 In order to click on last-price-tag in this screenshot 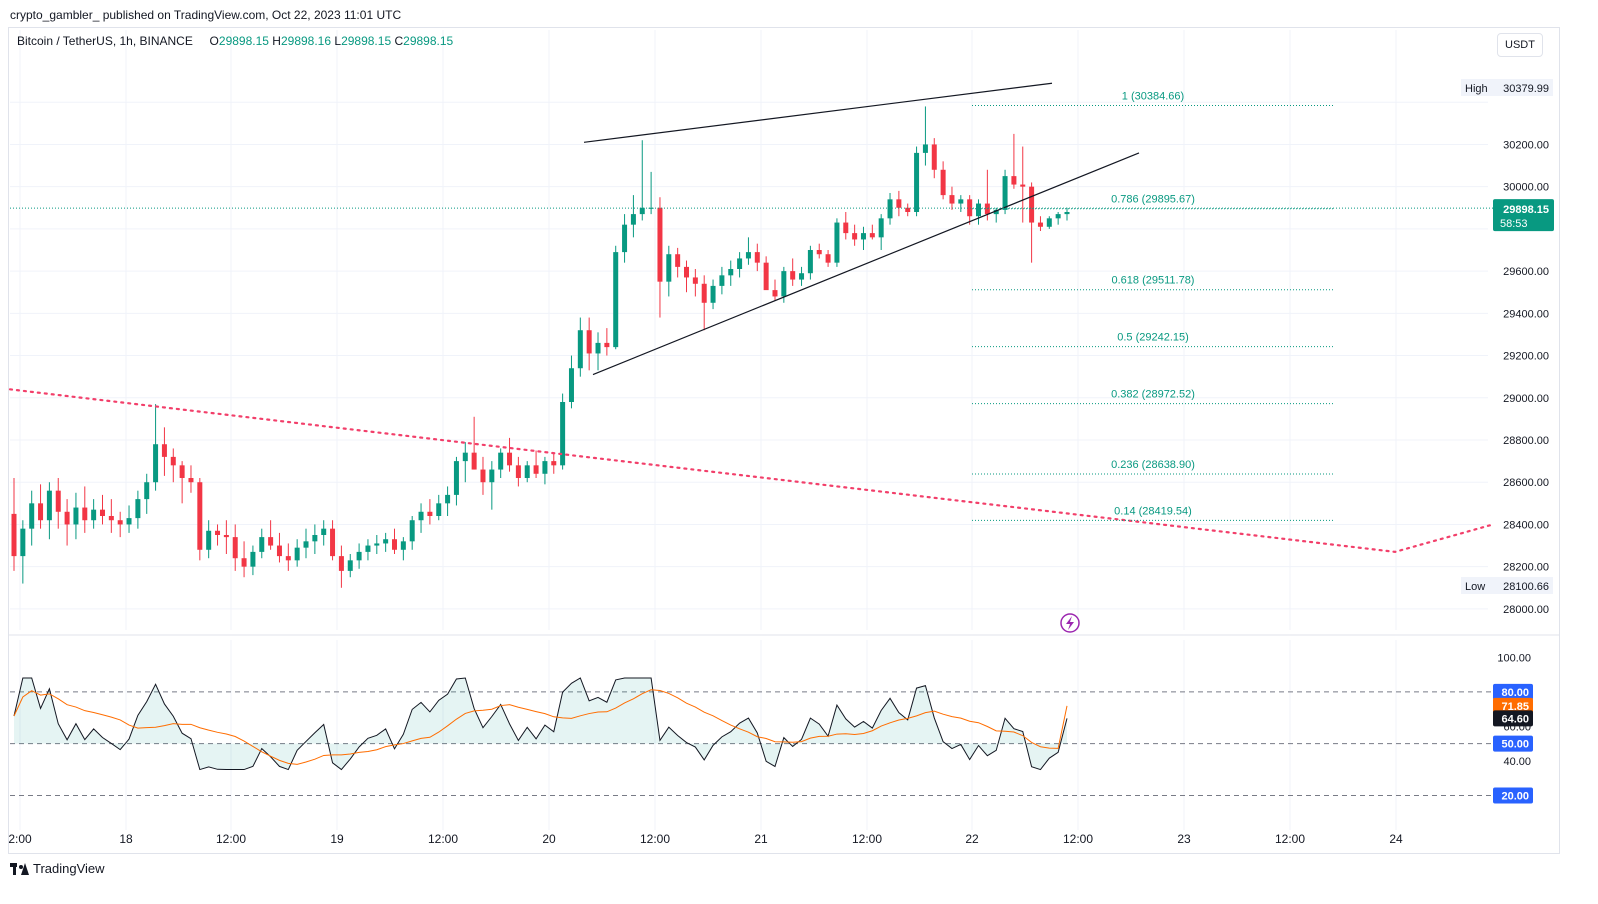, I will do `click(1523, 215)`.